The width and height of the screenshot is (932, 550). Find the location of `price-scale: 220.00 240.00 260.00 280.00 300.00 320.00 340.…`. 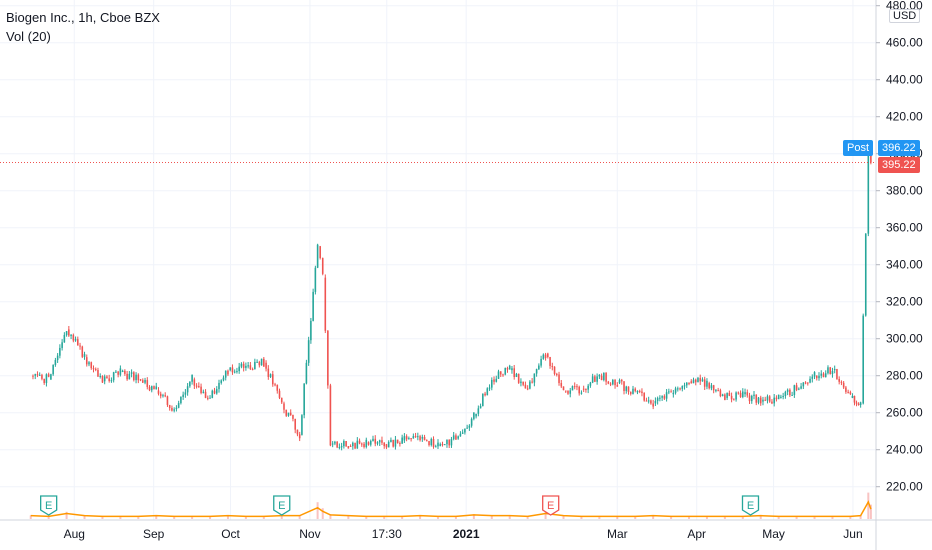

price-scale: 220.00 240.00 260.00 280.00 300.00 320.00 340.… is located at coordinates (899, 247).